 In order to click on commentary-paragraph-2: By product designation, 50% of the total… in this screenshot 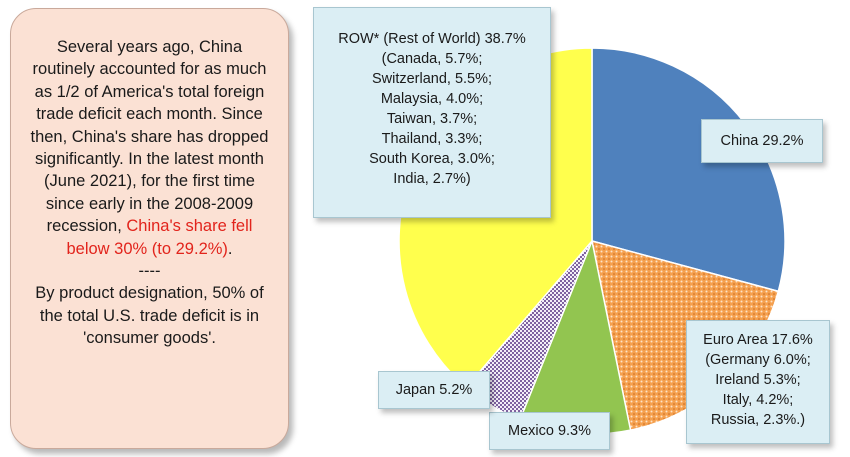, I will do `click(149, 316)`.